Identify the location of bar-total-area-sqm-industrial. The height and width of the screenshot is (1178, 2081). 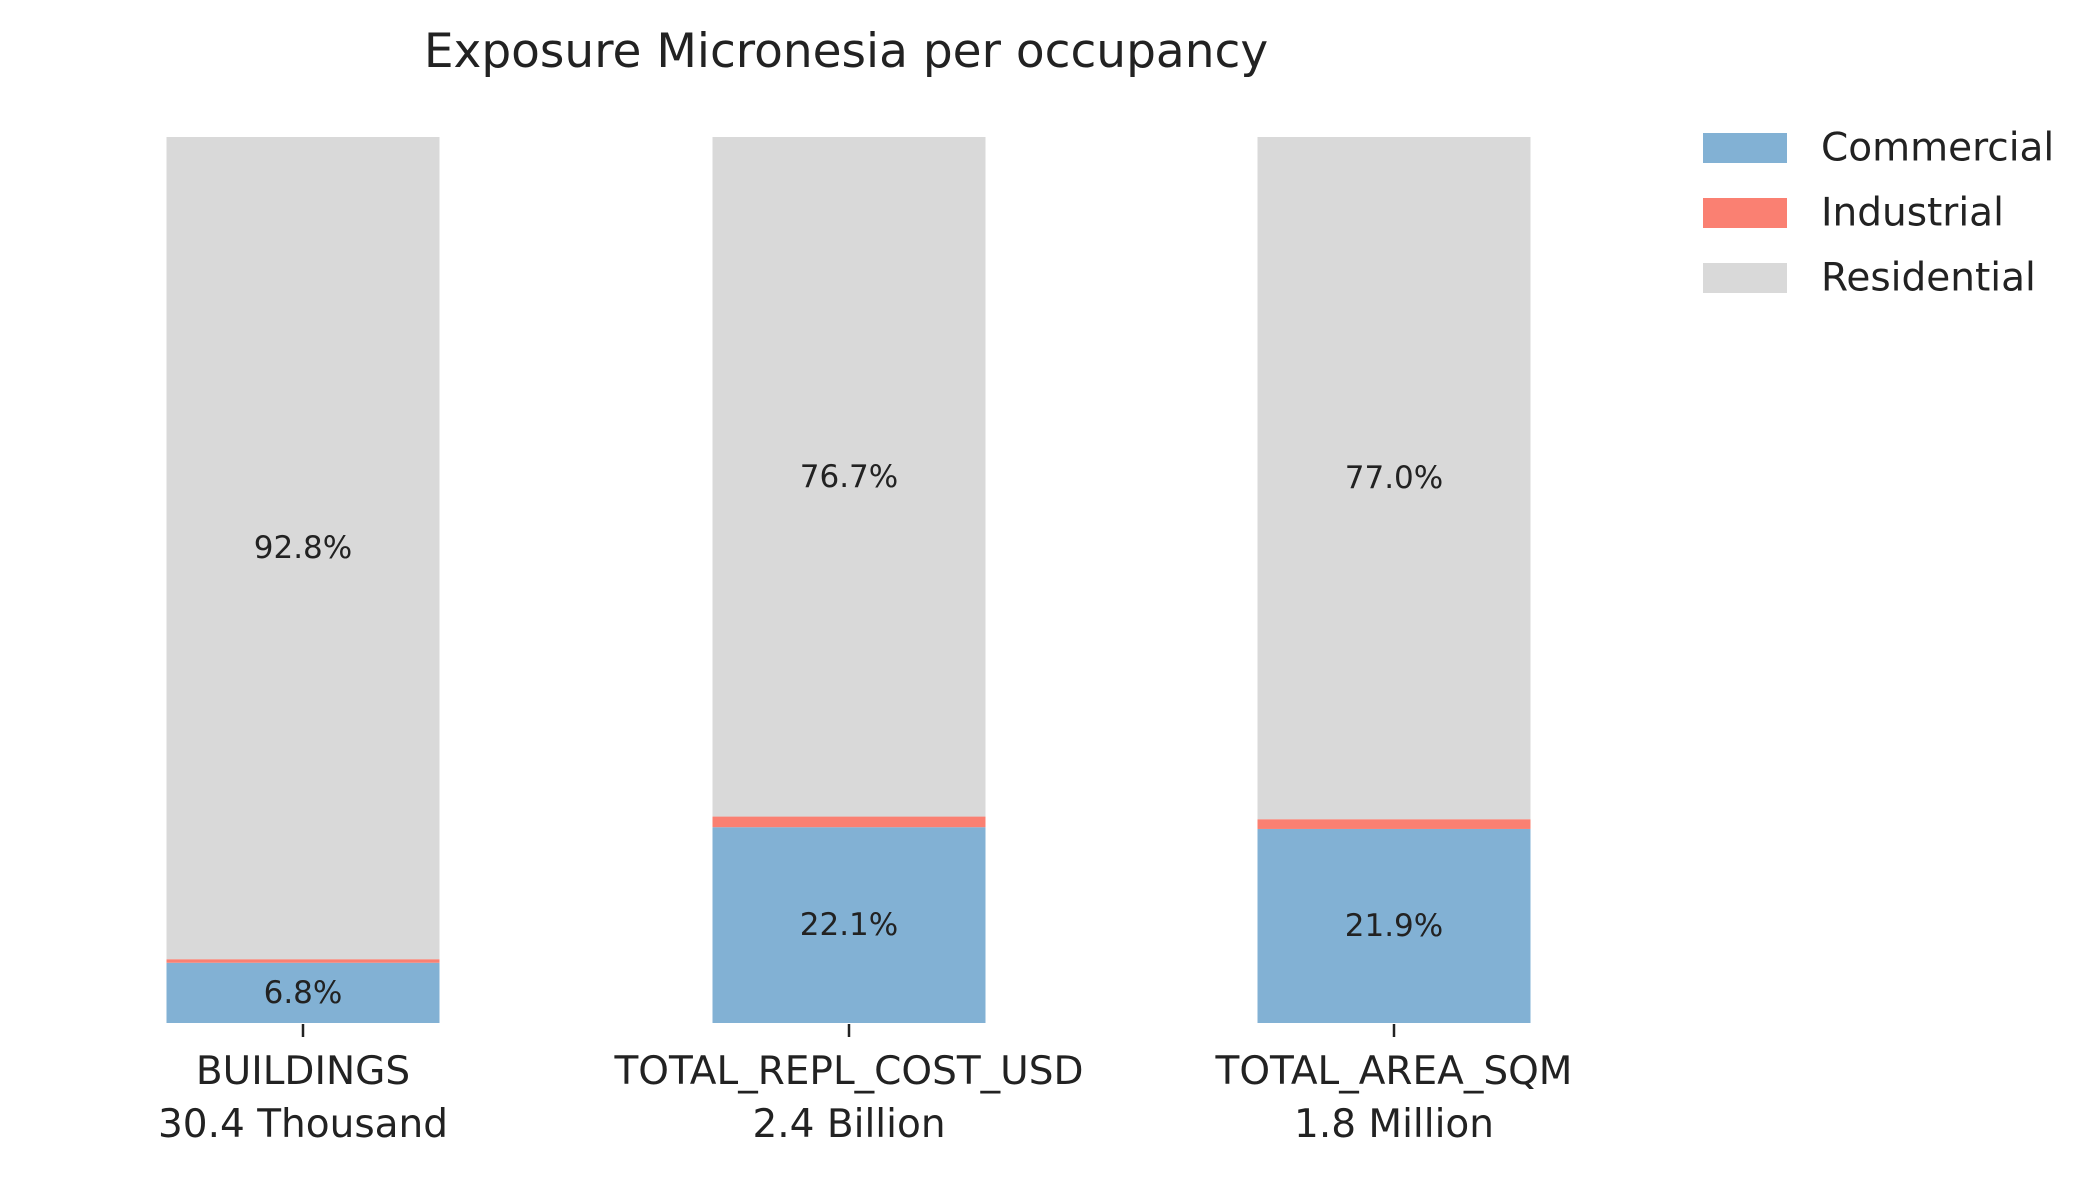
(1394, 824).